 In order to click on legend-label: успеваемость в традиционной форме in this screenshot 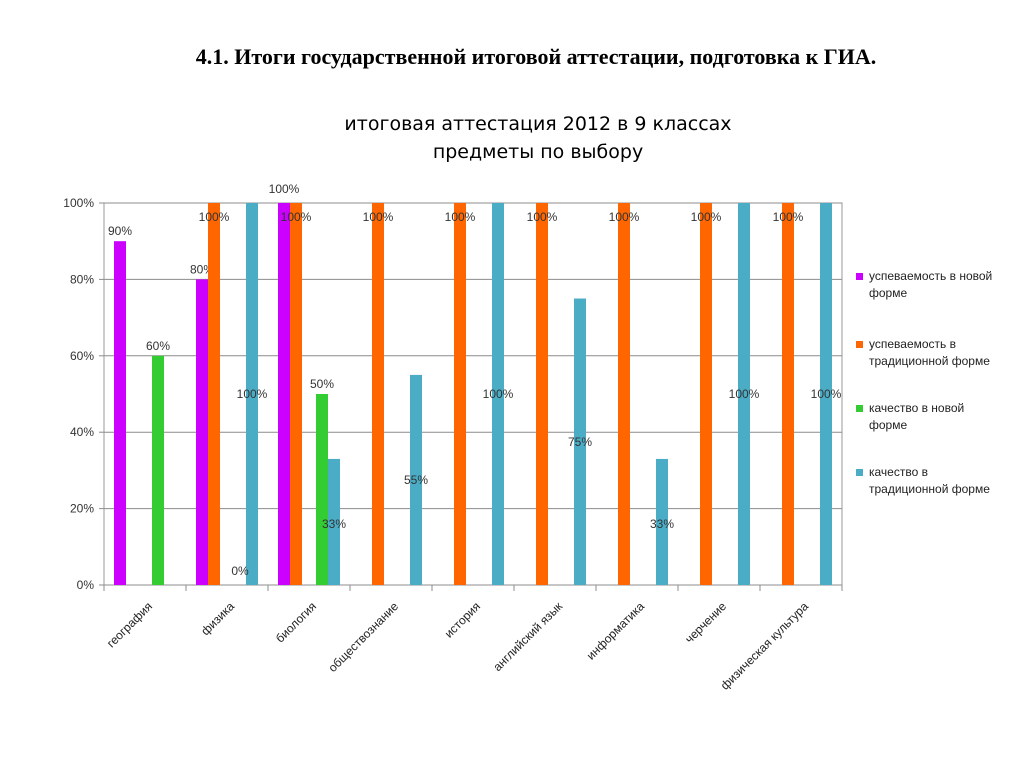, I will do `click(929, 352)`.